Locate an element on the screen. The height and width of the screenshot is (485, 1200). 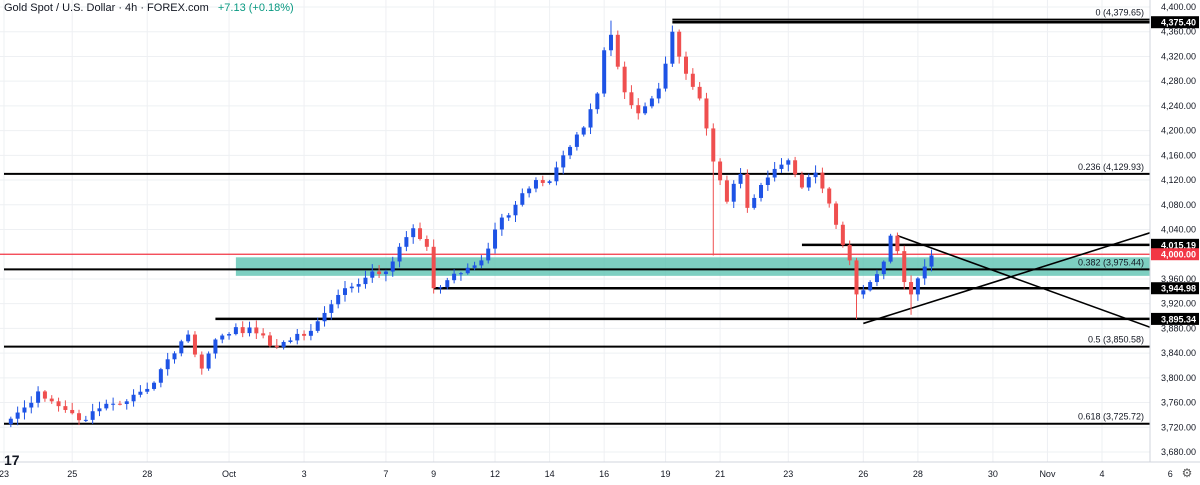
symbol-title: Gold Spot / U.S. Dollar · 4h · FOREX.com is located at coordinates (106, 8).